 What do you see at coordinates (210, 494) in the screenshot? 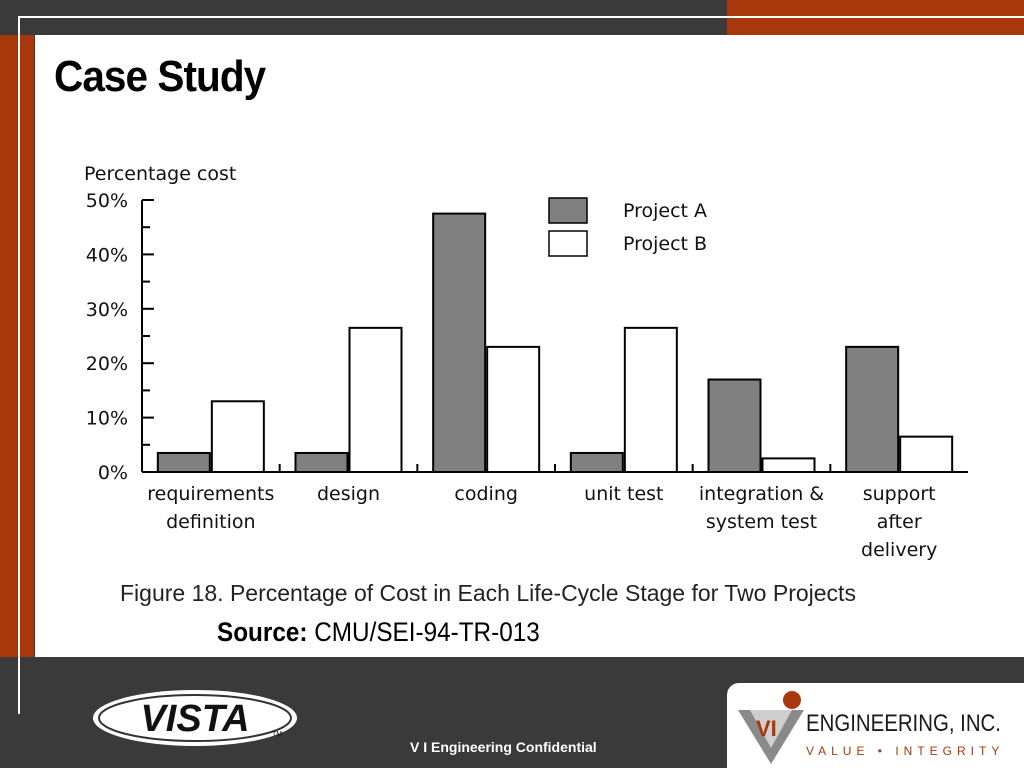
I see `x-tick-label: requirements` at bounding box center [210, 494].